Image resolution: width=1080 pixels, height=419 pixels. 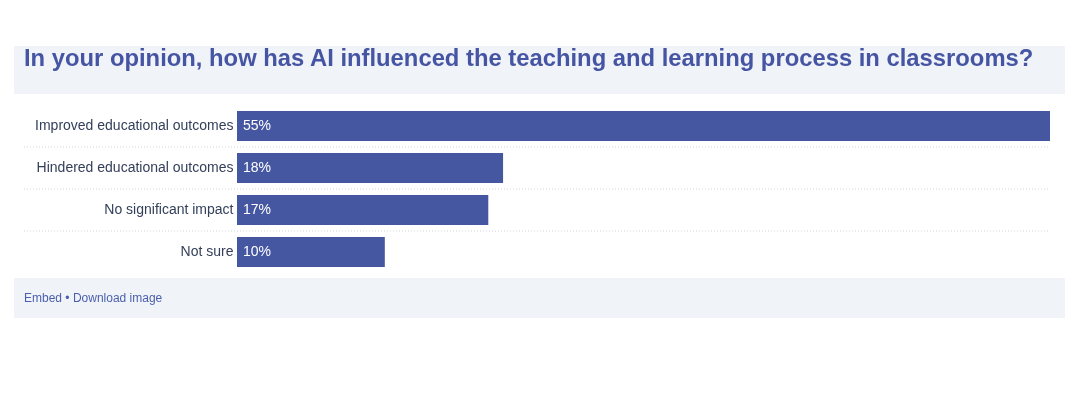 What do you see at coordinates (207, 251) in the screenshot?
I see `y-tick-label: Not sure` at bounding box center [207, 251].